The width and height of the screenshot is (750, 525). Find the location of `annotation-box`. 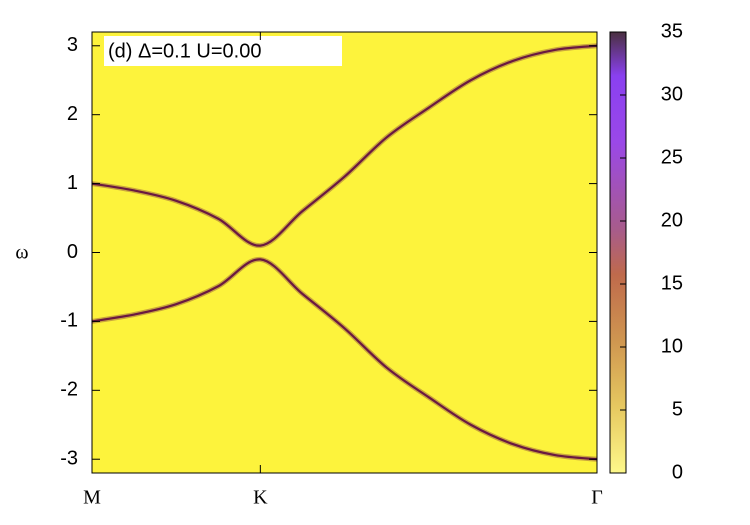

annotation-box is located at coordinates (223, 51).